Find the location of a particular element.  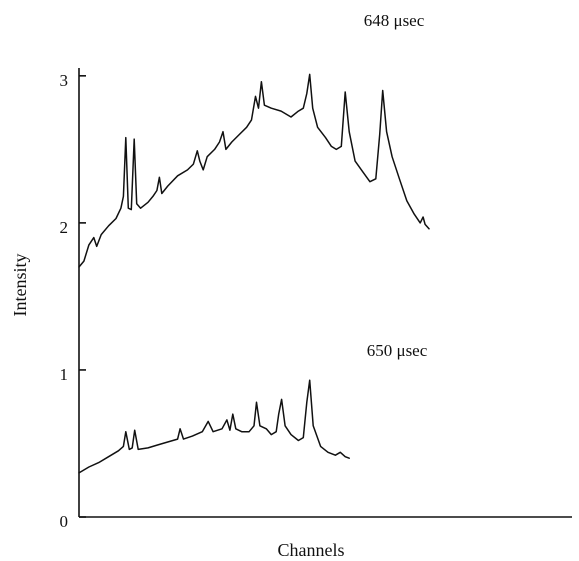

series-line-650-usec is located at coordinates (214, 426).